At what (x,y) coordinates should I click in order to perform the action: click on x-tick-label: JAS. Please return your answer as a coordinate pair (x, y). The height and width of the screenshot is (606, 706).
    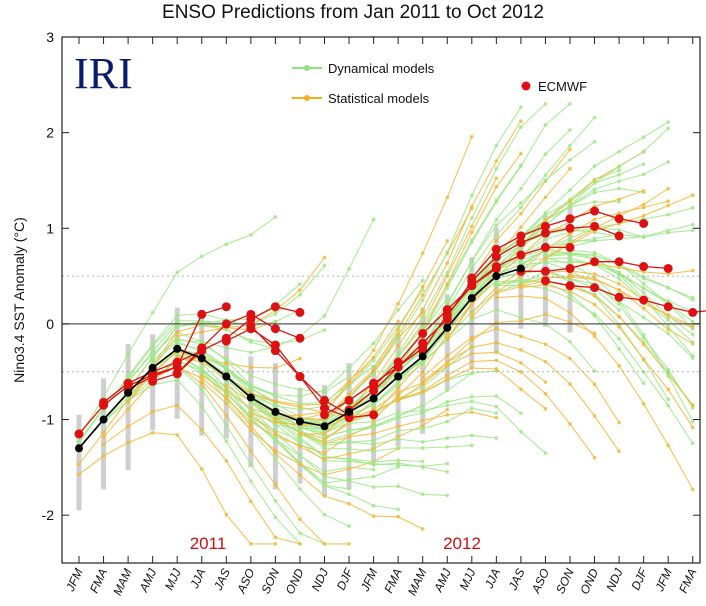
    Looking at the image, I should click on (222, 579).